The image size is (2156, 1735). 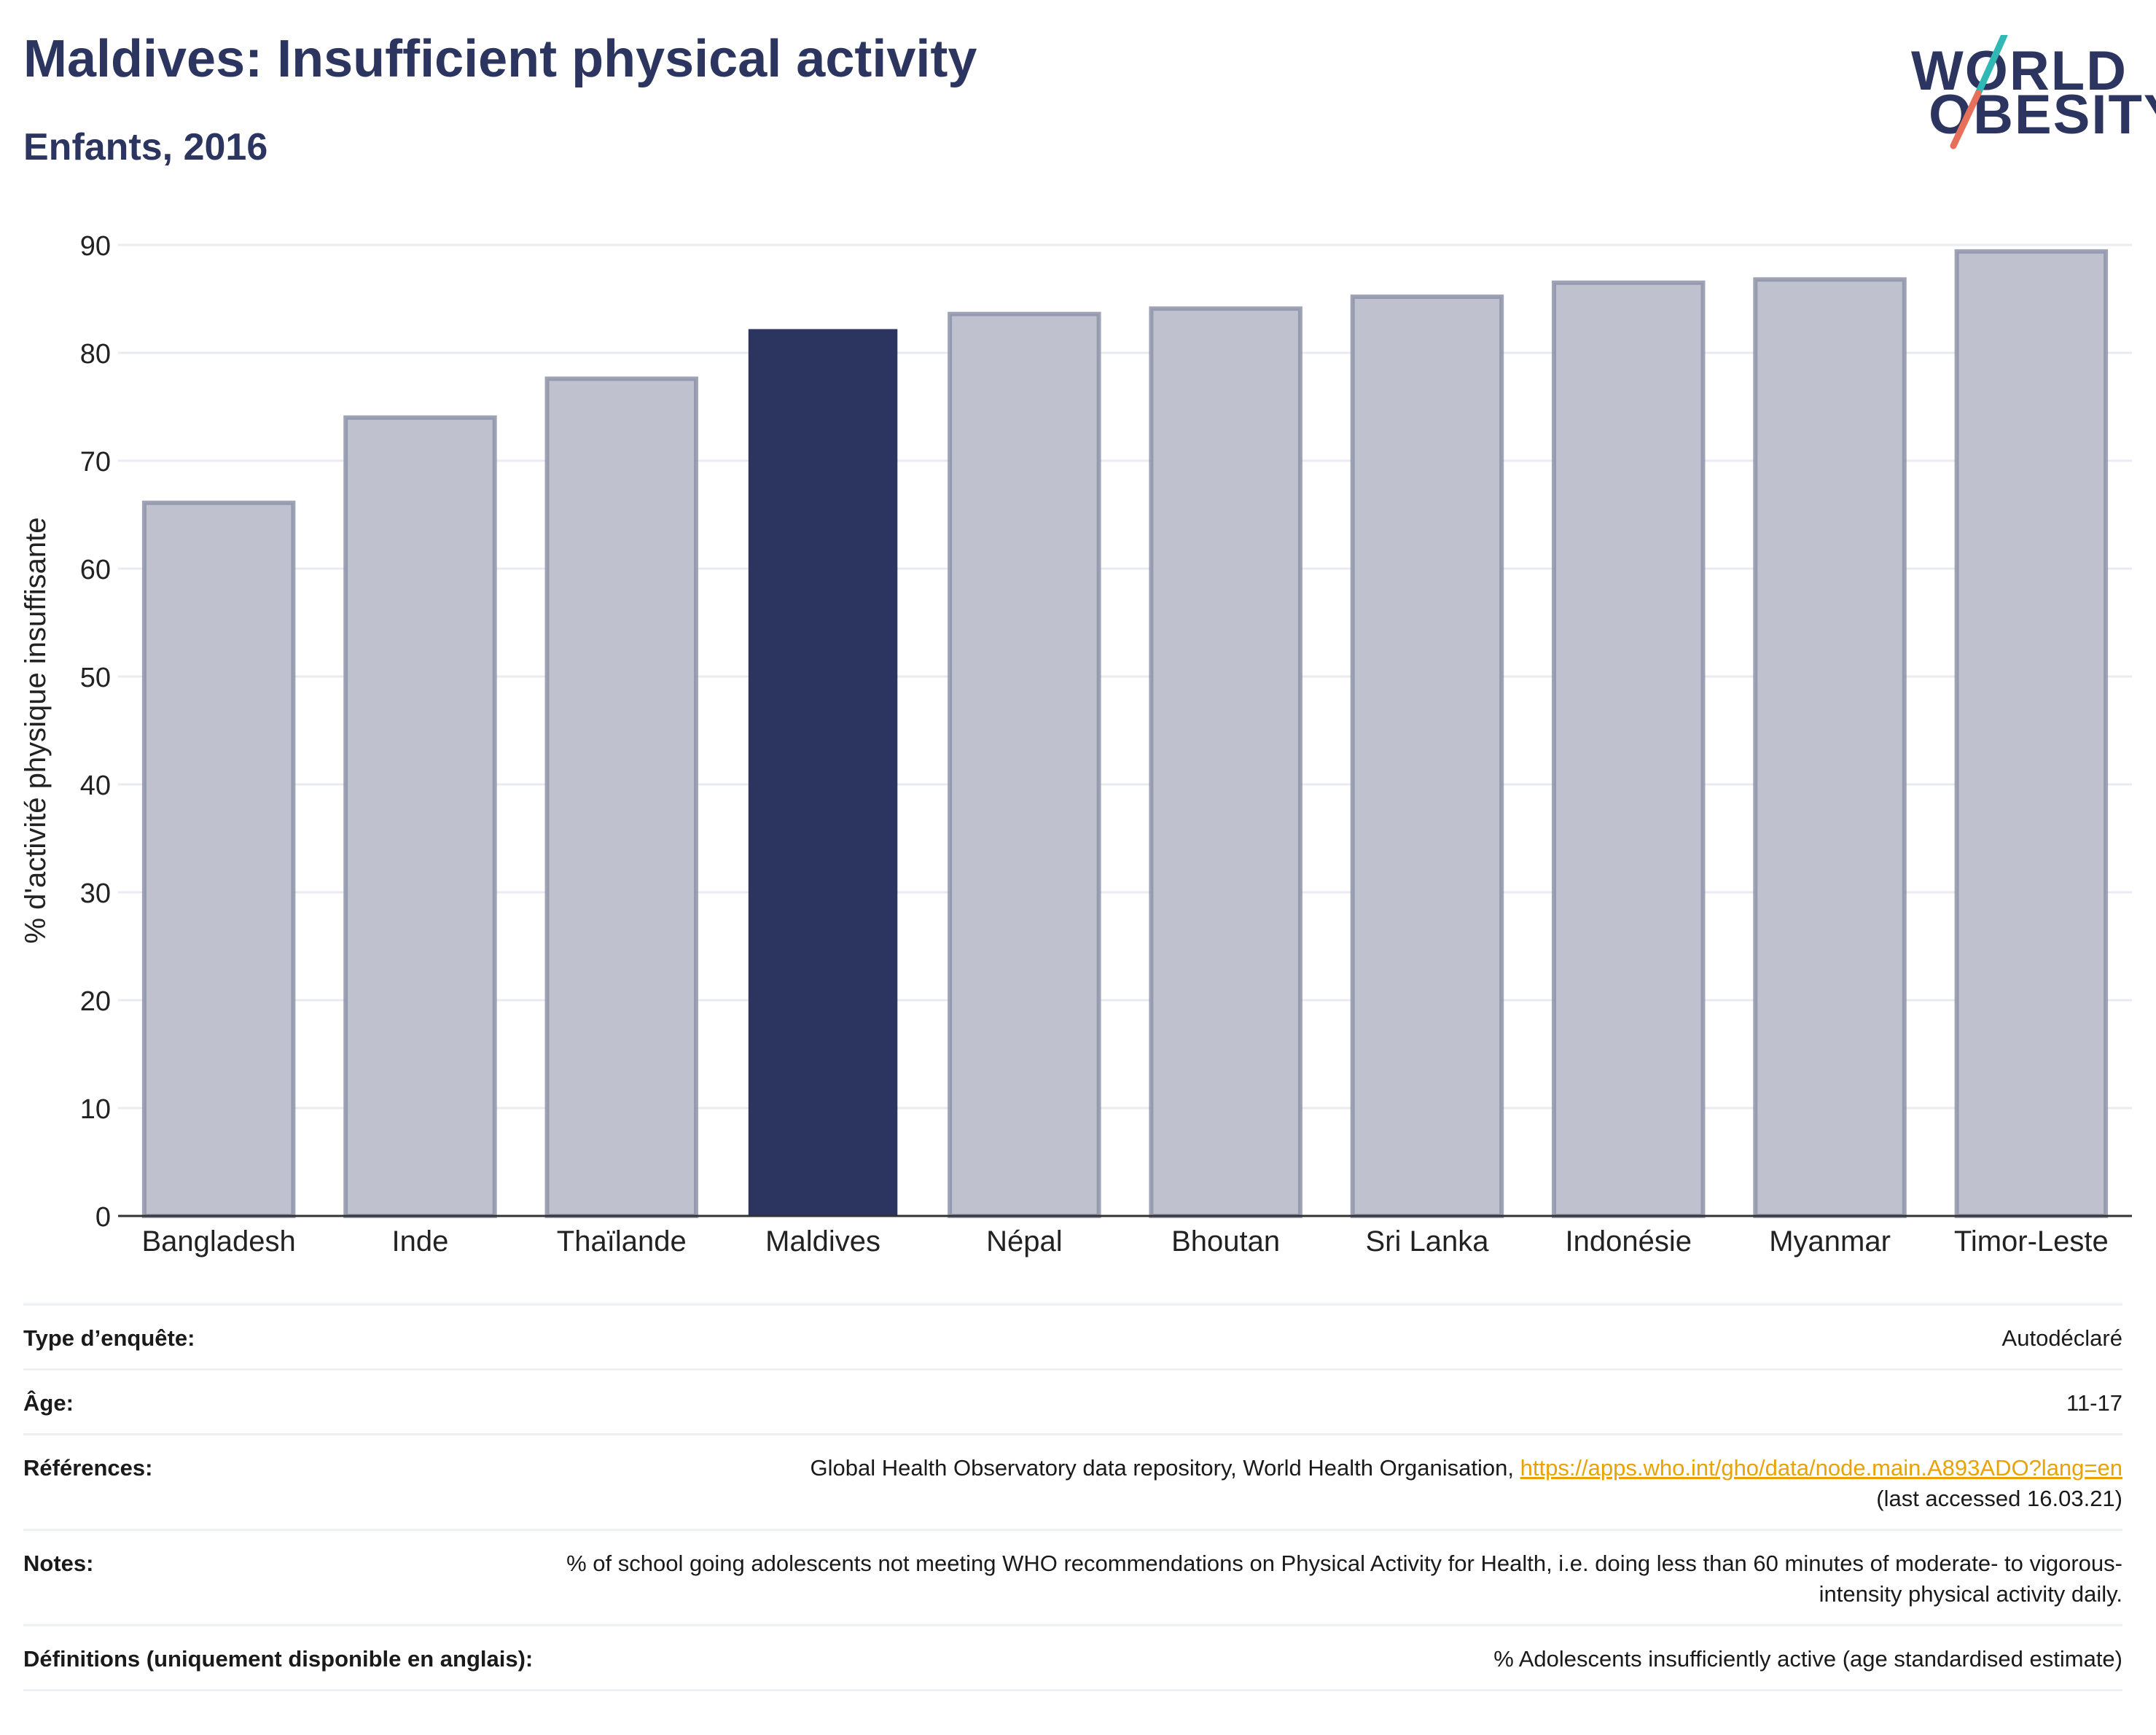 I want to click on info-row: Âge: 11-17, so click(x=1073, y=1400).